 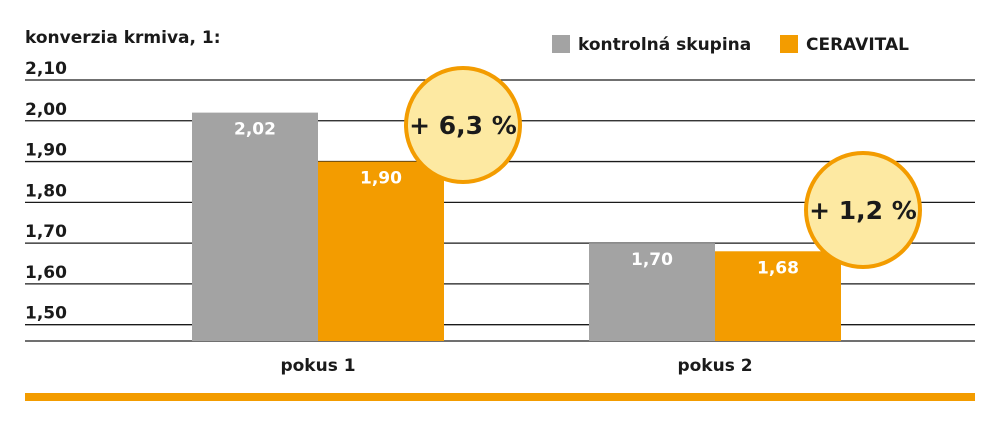 What do you see at coordinates (664, 45) in the screenshot?
I see `legend-label: kontrolná skupina` at bounding box center [664, 45].